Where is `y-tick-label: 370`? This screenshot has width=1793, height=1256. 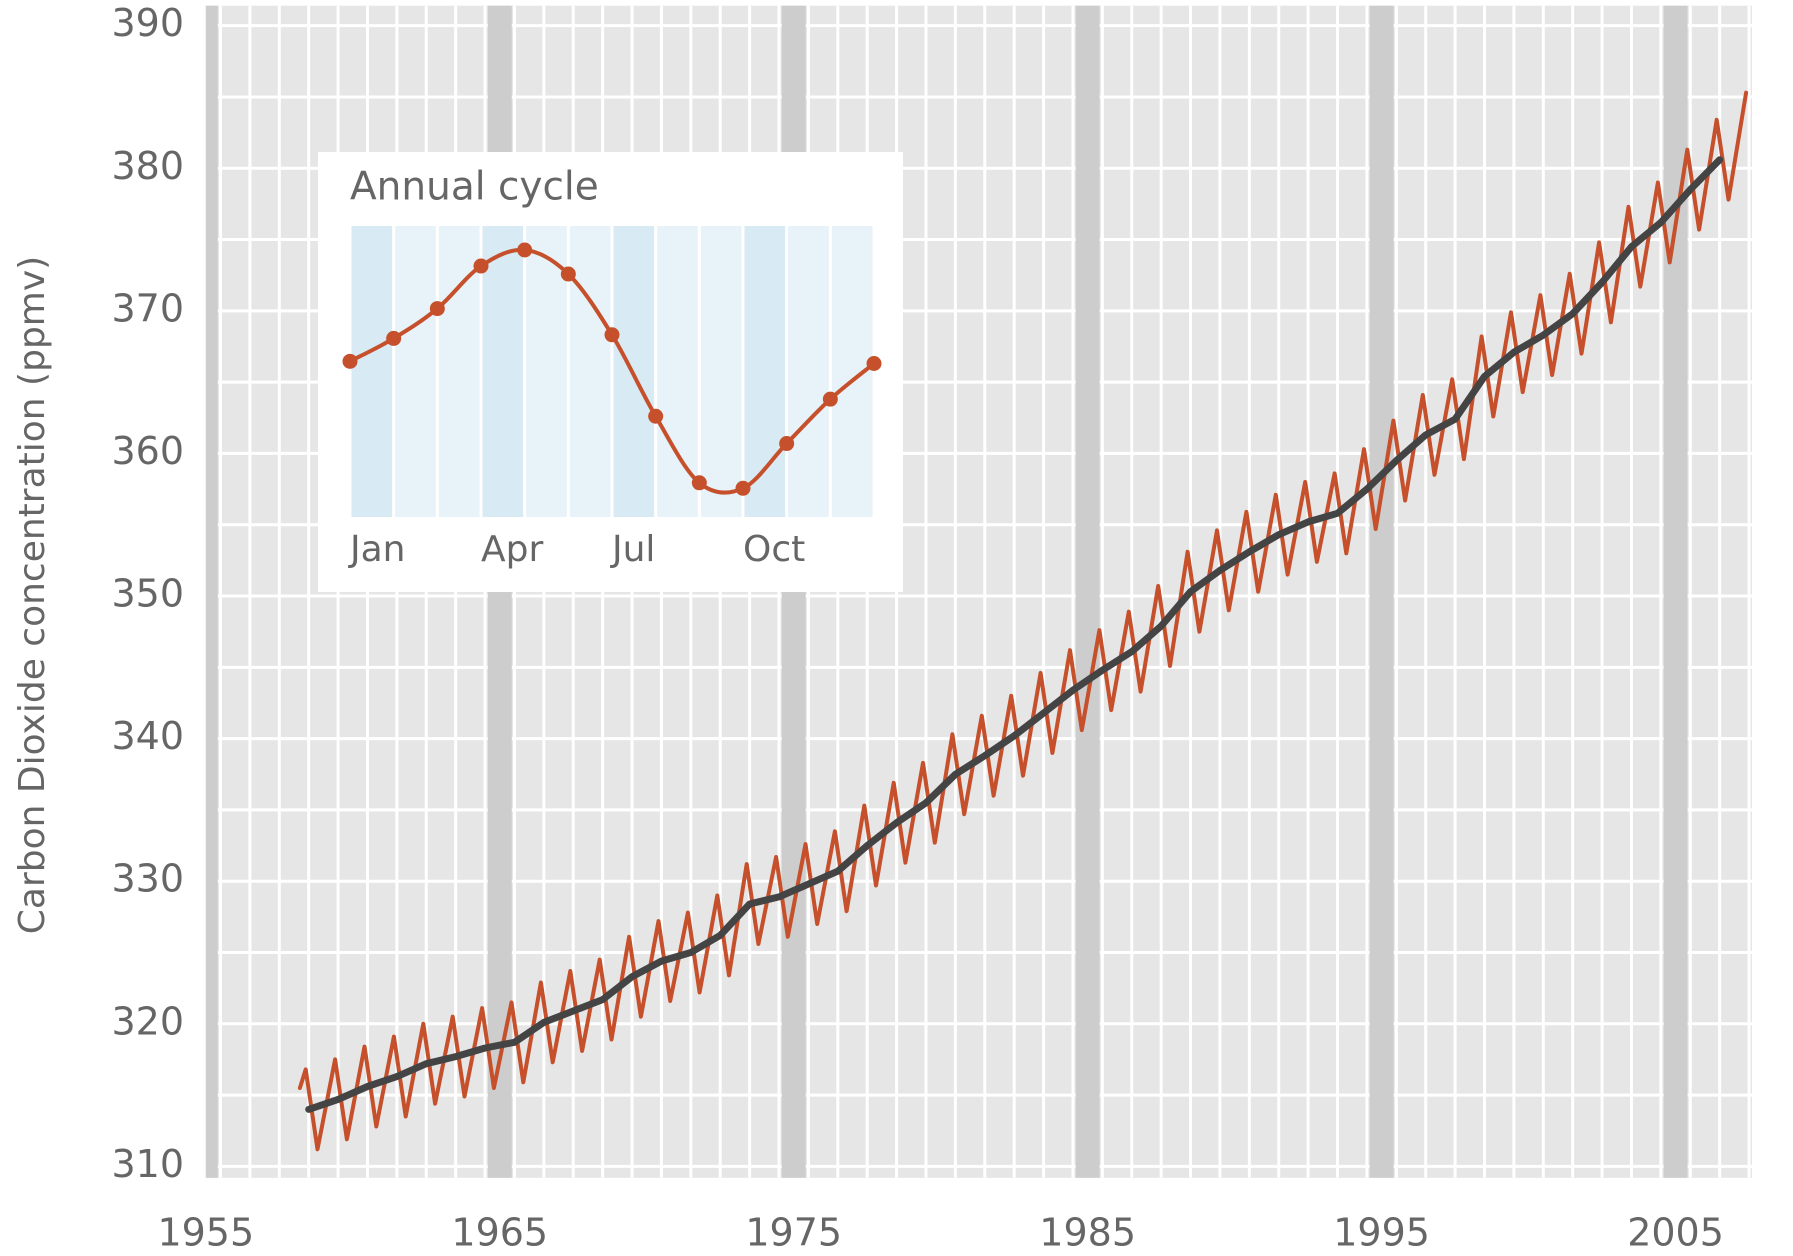 y-tick-label: 370 is located at coordinates (147, 308).